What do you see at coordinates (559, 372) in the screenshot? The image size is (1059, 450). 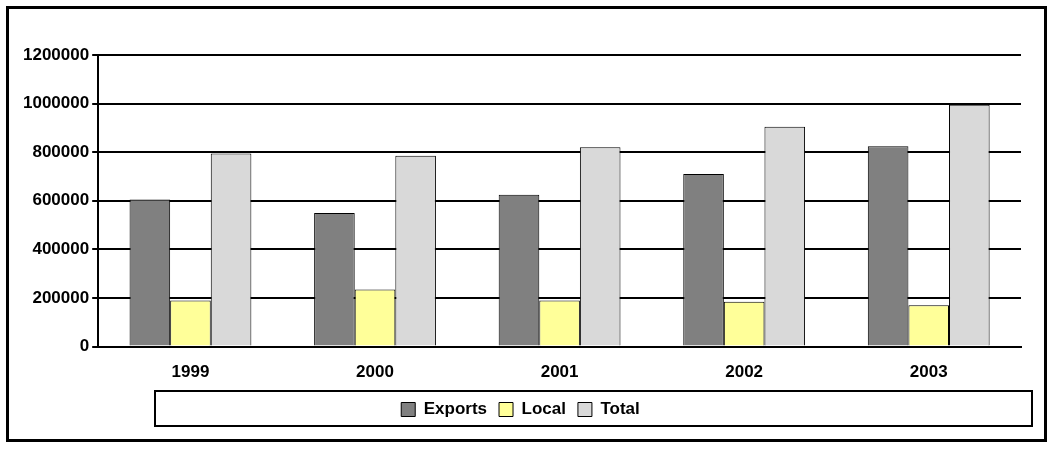 I see `x-tick-label: 2001` at bounding box center [559, 372].